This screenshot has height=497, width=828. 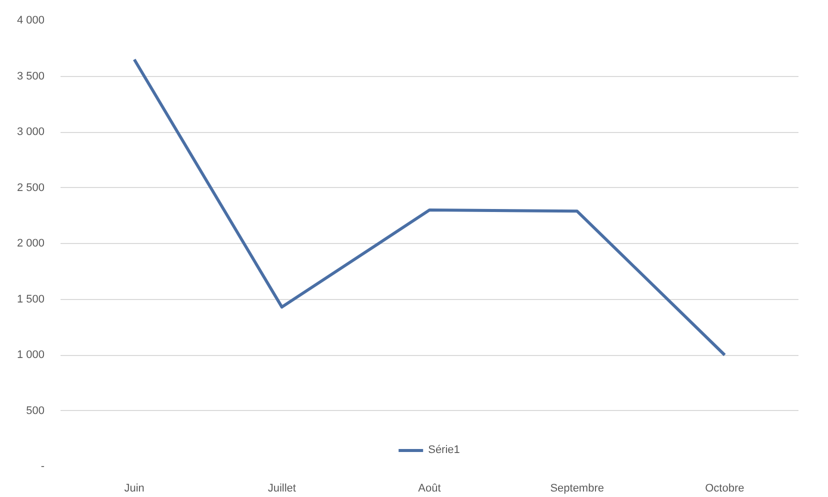 What do you see at coordinates (30, 20) in the screenshot?
I see `y-tick-label: 4 000` at bounding box center [30, 20].